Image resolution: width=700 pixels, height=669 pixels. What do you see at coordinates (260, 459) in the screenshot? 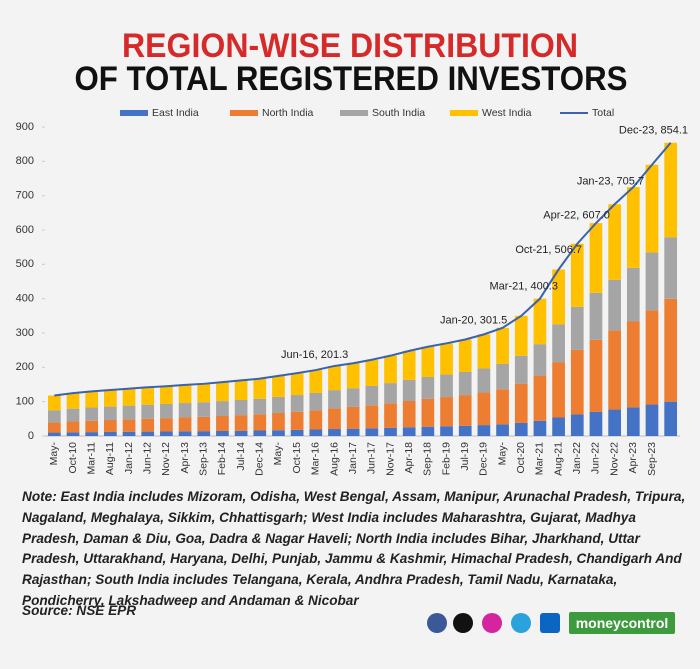
I see `x-tick-label: Dec-14` at bounding box center [260, 459].